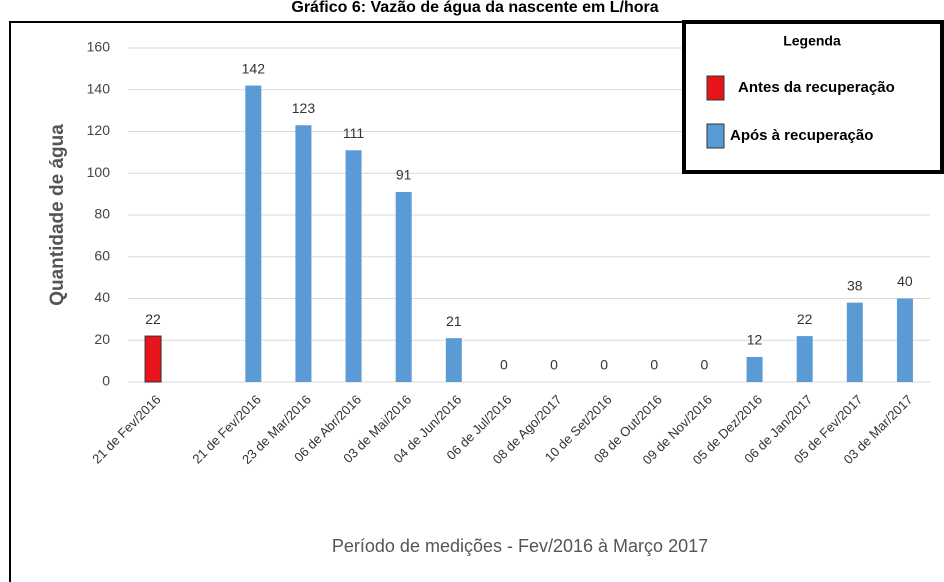 The height and width of the screenshot is (582, 944). What do you see at coordinates (454, 321) in the screenshot?
I see `value-label: 21` at bounding box center [454, 321].